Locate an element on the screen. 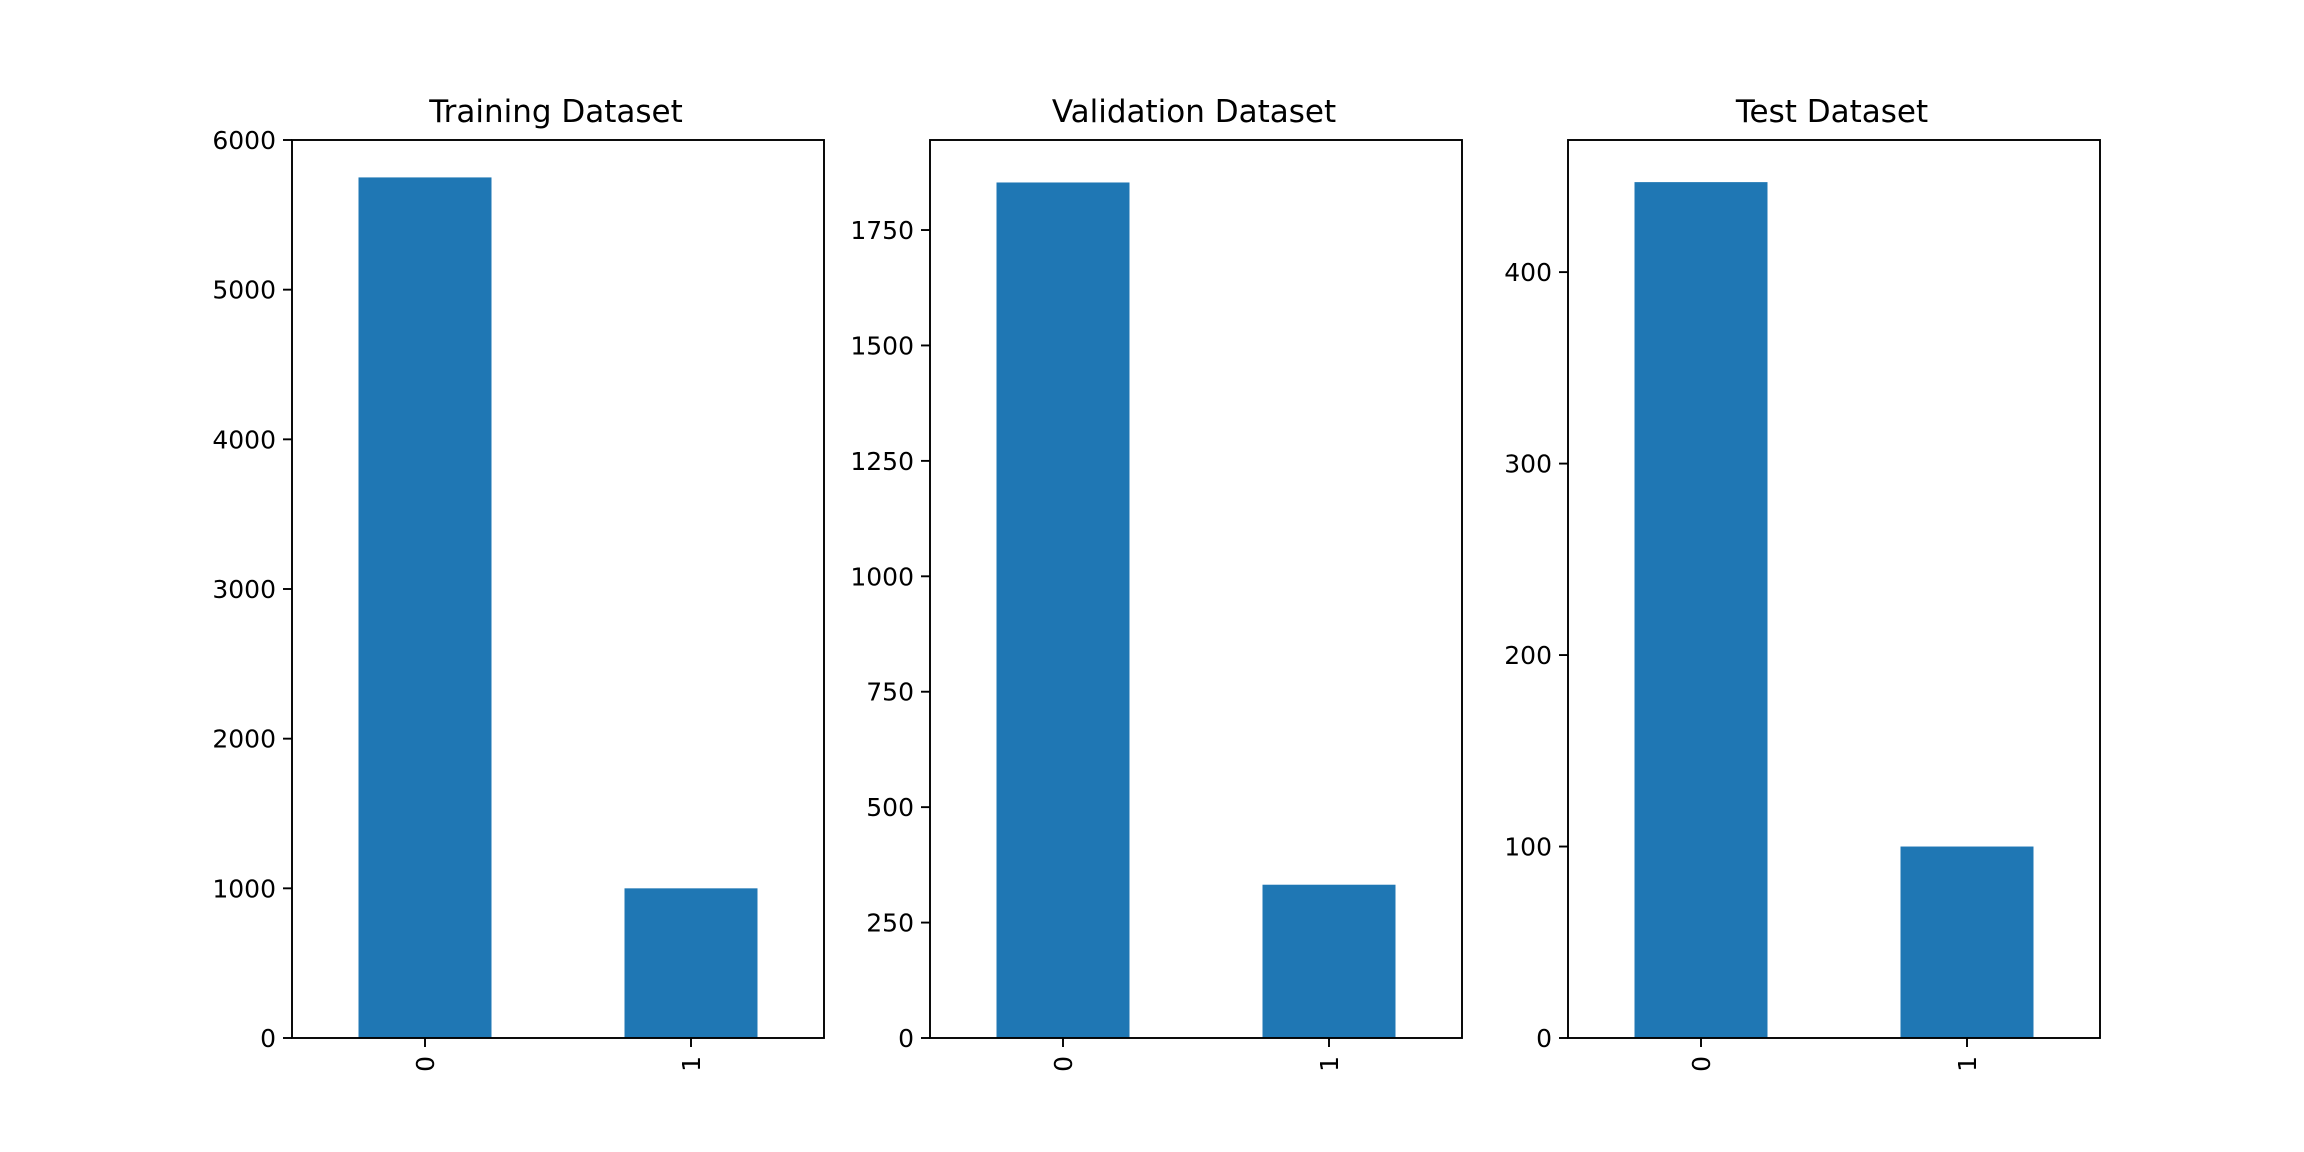 The width and height of the screenshot is (2304, 1152). y-tick-label: 300 is located at coordinates (1528, 464).